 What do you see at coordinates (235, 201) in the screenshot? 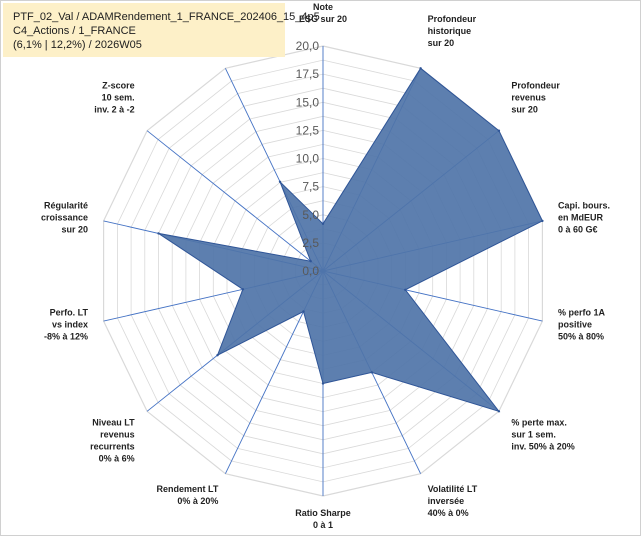
I see `axis-spoke` at bounding box center [235, 201].